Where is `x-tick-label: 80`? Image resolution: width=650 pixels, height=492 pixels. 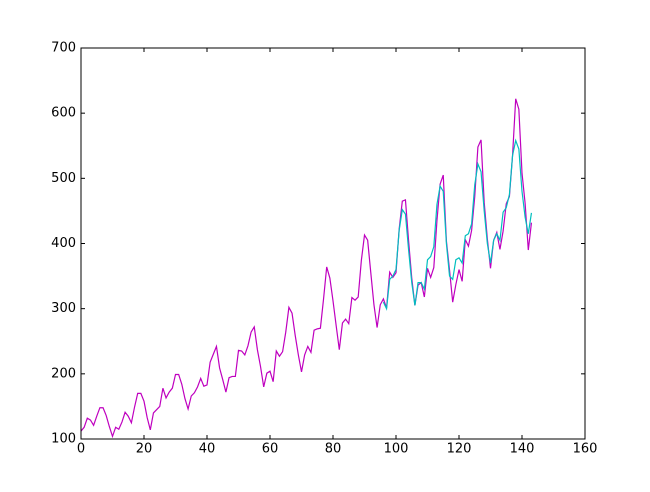 x-tick-label: 80 is located at coordinates (333, 449).